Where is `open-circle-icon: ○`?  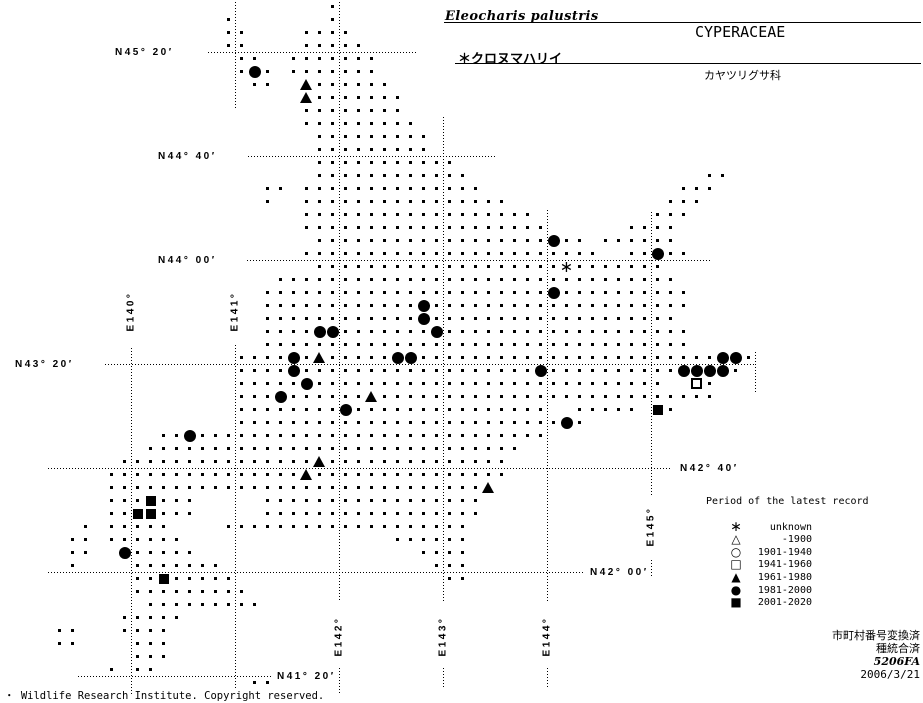
open-circle-icon: ○ is located at coordinates (736, 551).